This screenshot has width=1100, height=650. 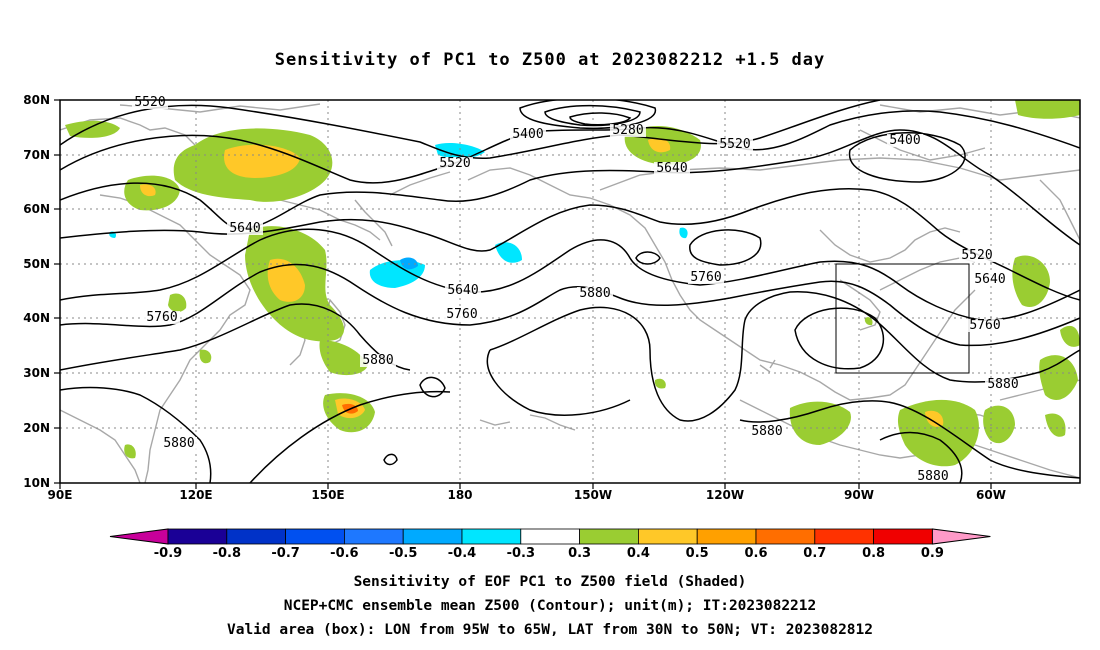 I want to click on valid-area-box, so click(x=902, y=318).